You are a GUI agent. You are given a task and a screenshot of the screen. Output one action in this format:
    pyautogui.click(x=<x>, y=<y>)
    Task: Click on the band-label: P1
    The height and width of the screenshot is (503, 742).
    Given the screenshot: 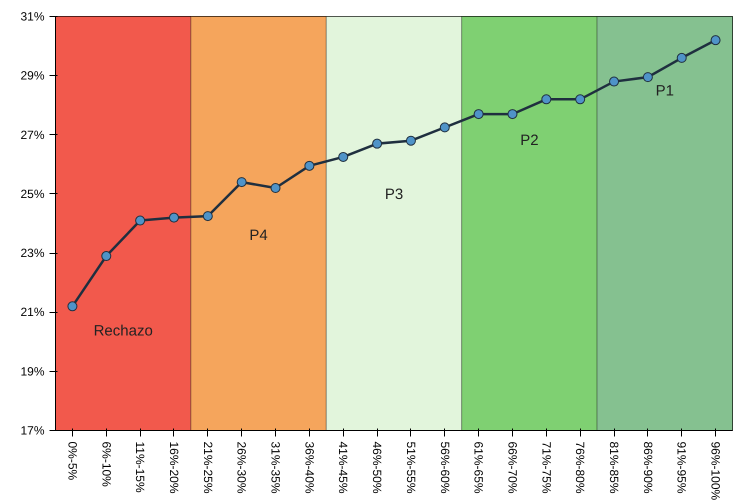 What is the action you would take?
    pyautogui.click(x=665, y=91)
    